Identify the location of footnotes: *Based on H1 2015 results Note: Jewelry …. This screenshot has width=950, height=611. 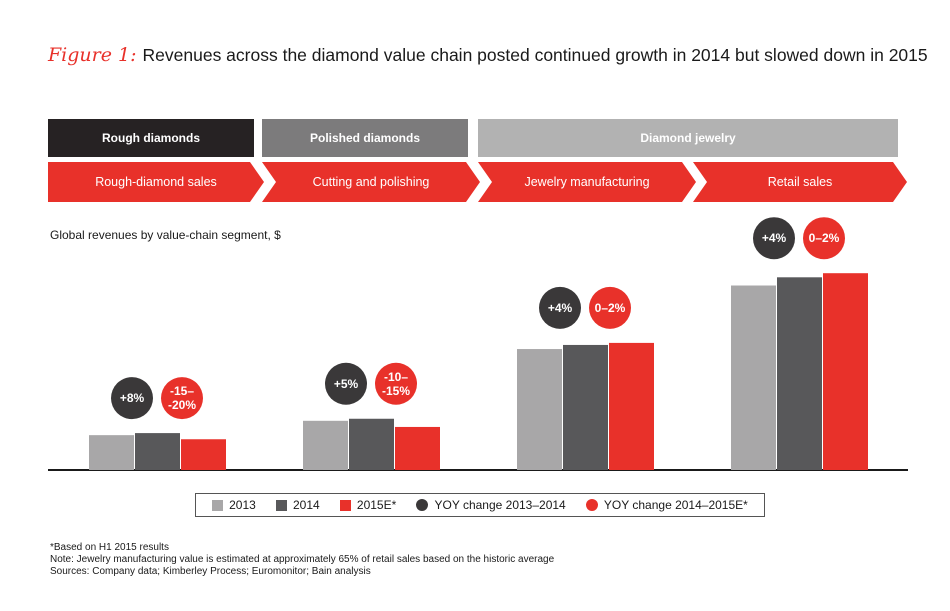
(302, 560).